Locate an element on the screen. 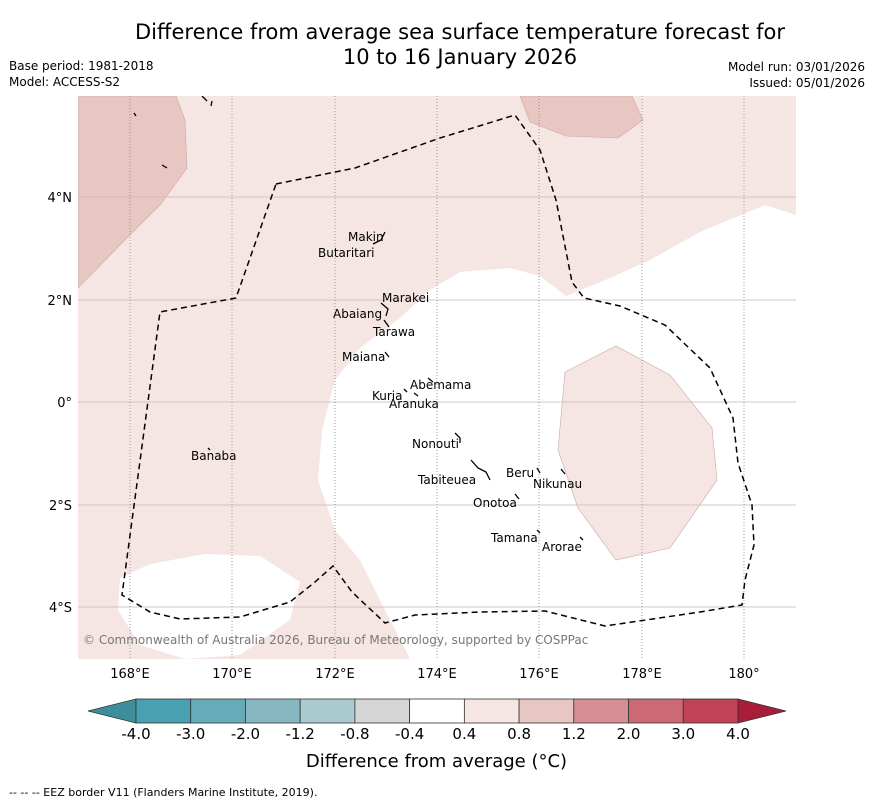 Image resolution: width=873 pixels, height=804 pixels. colorbar-tick-label: 0.4 is located at coordinates (464, 734).